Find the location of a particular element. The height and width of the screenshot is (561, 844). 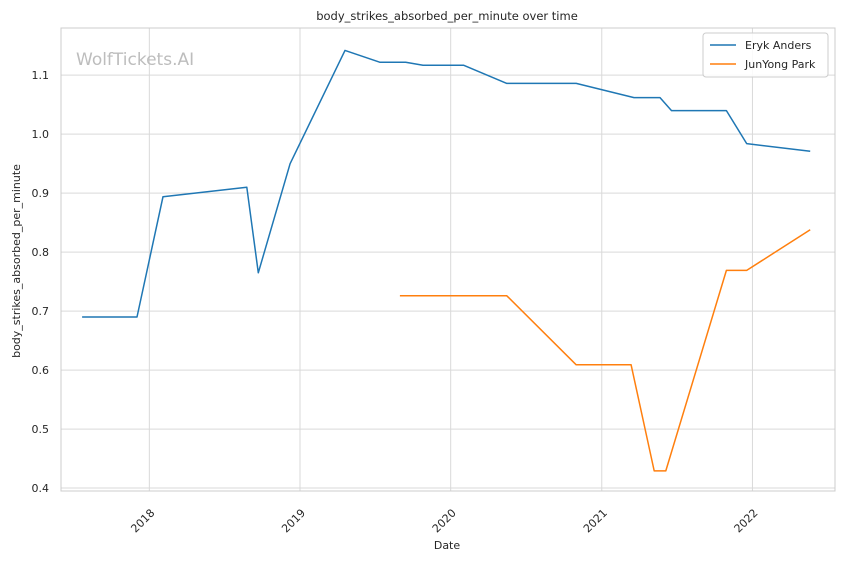

legend-box is located at coordinates (765, 55).